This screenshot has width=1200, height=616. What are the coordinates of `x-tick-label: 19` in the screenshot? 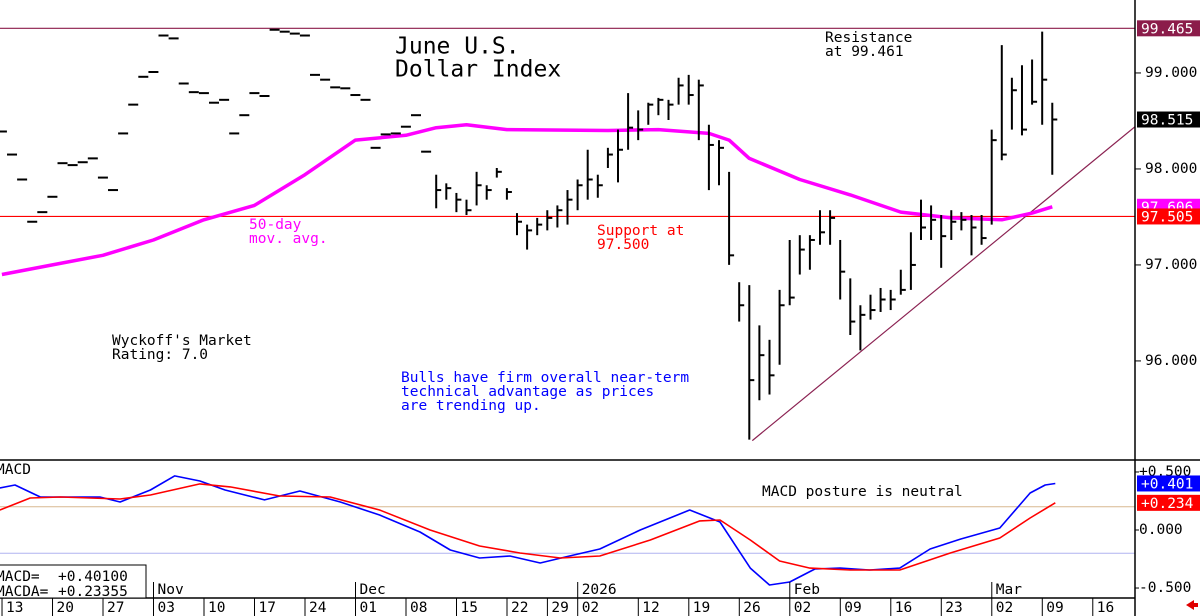 It's located at (701, 608).